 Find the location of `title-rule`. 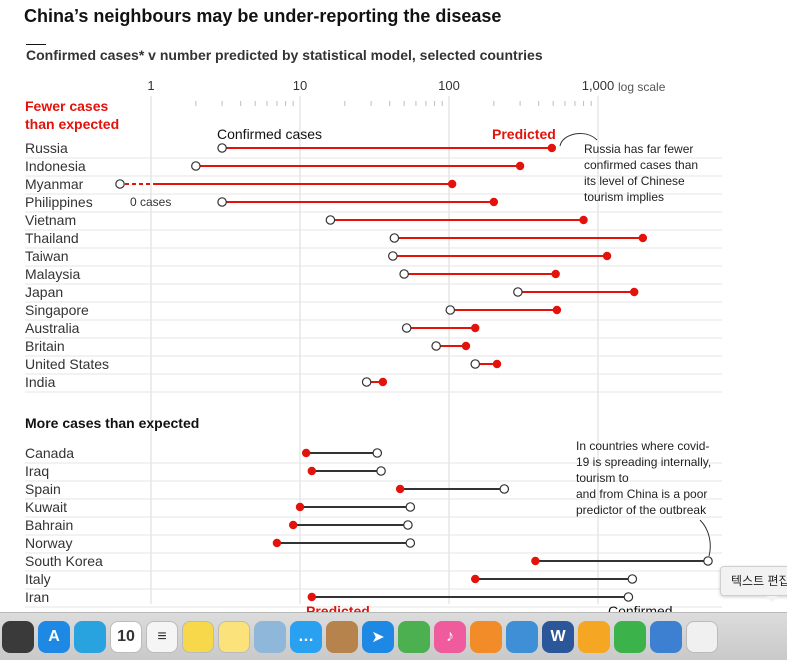

title-rule is located at coordinates (36, 44).